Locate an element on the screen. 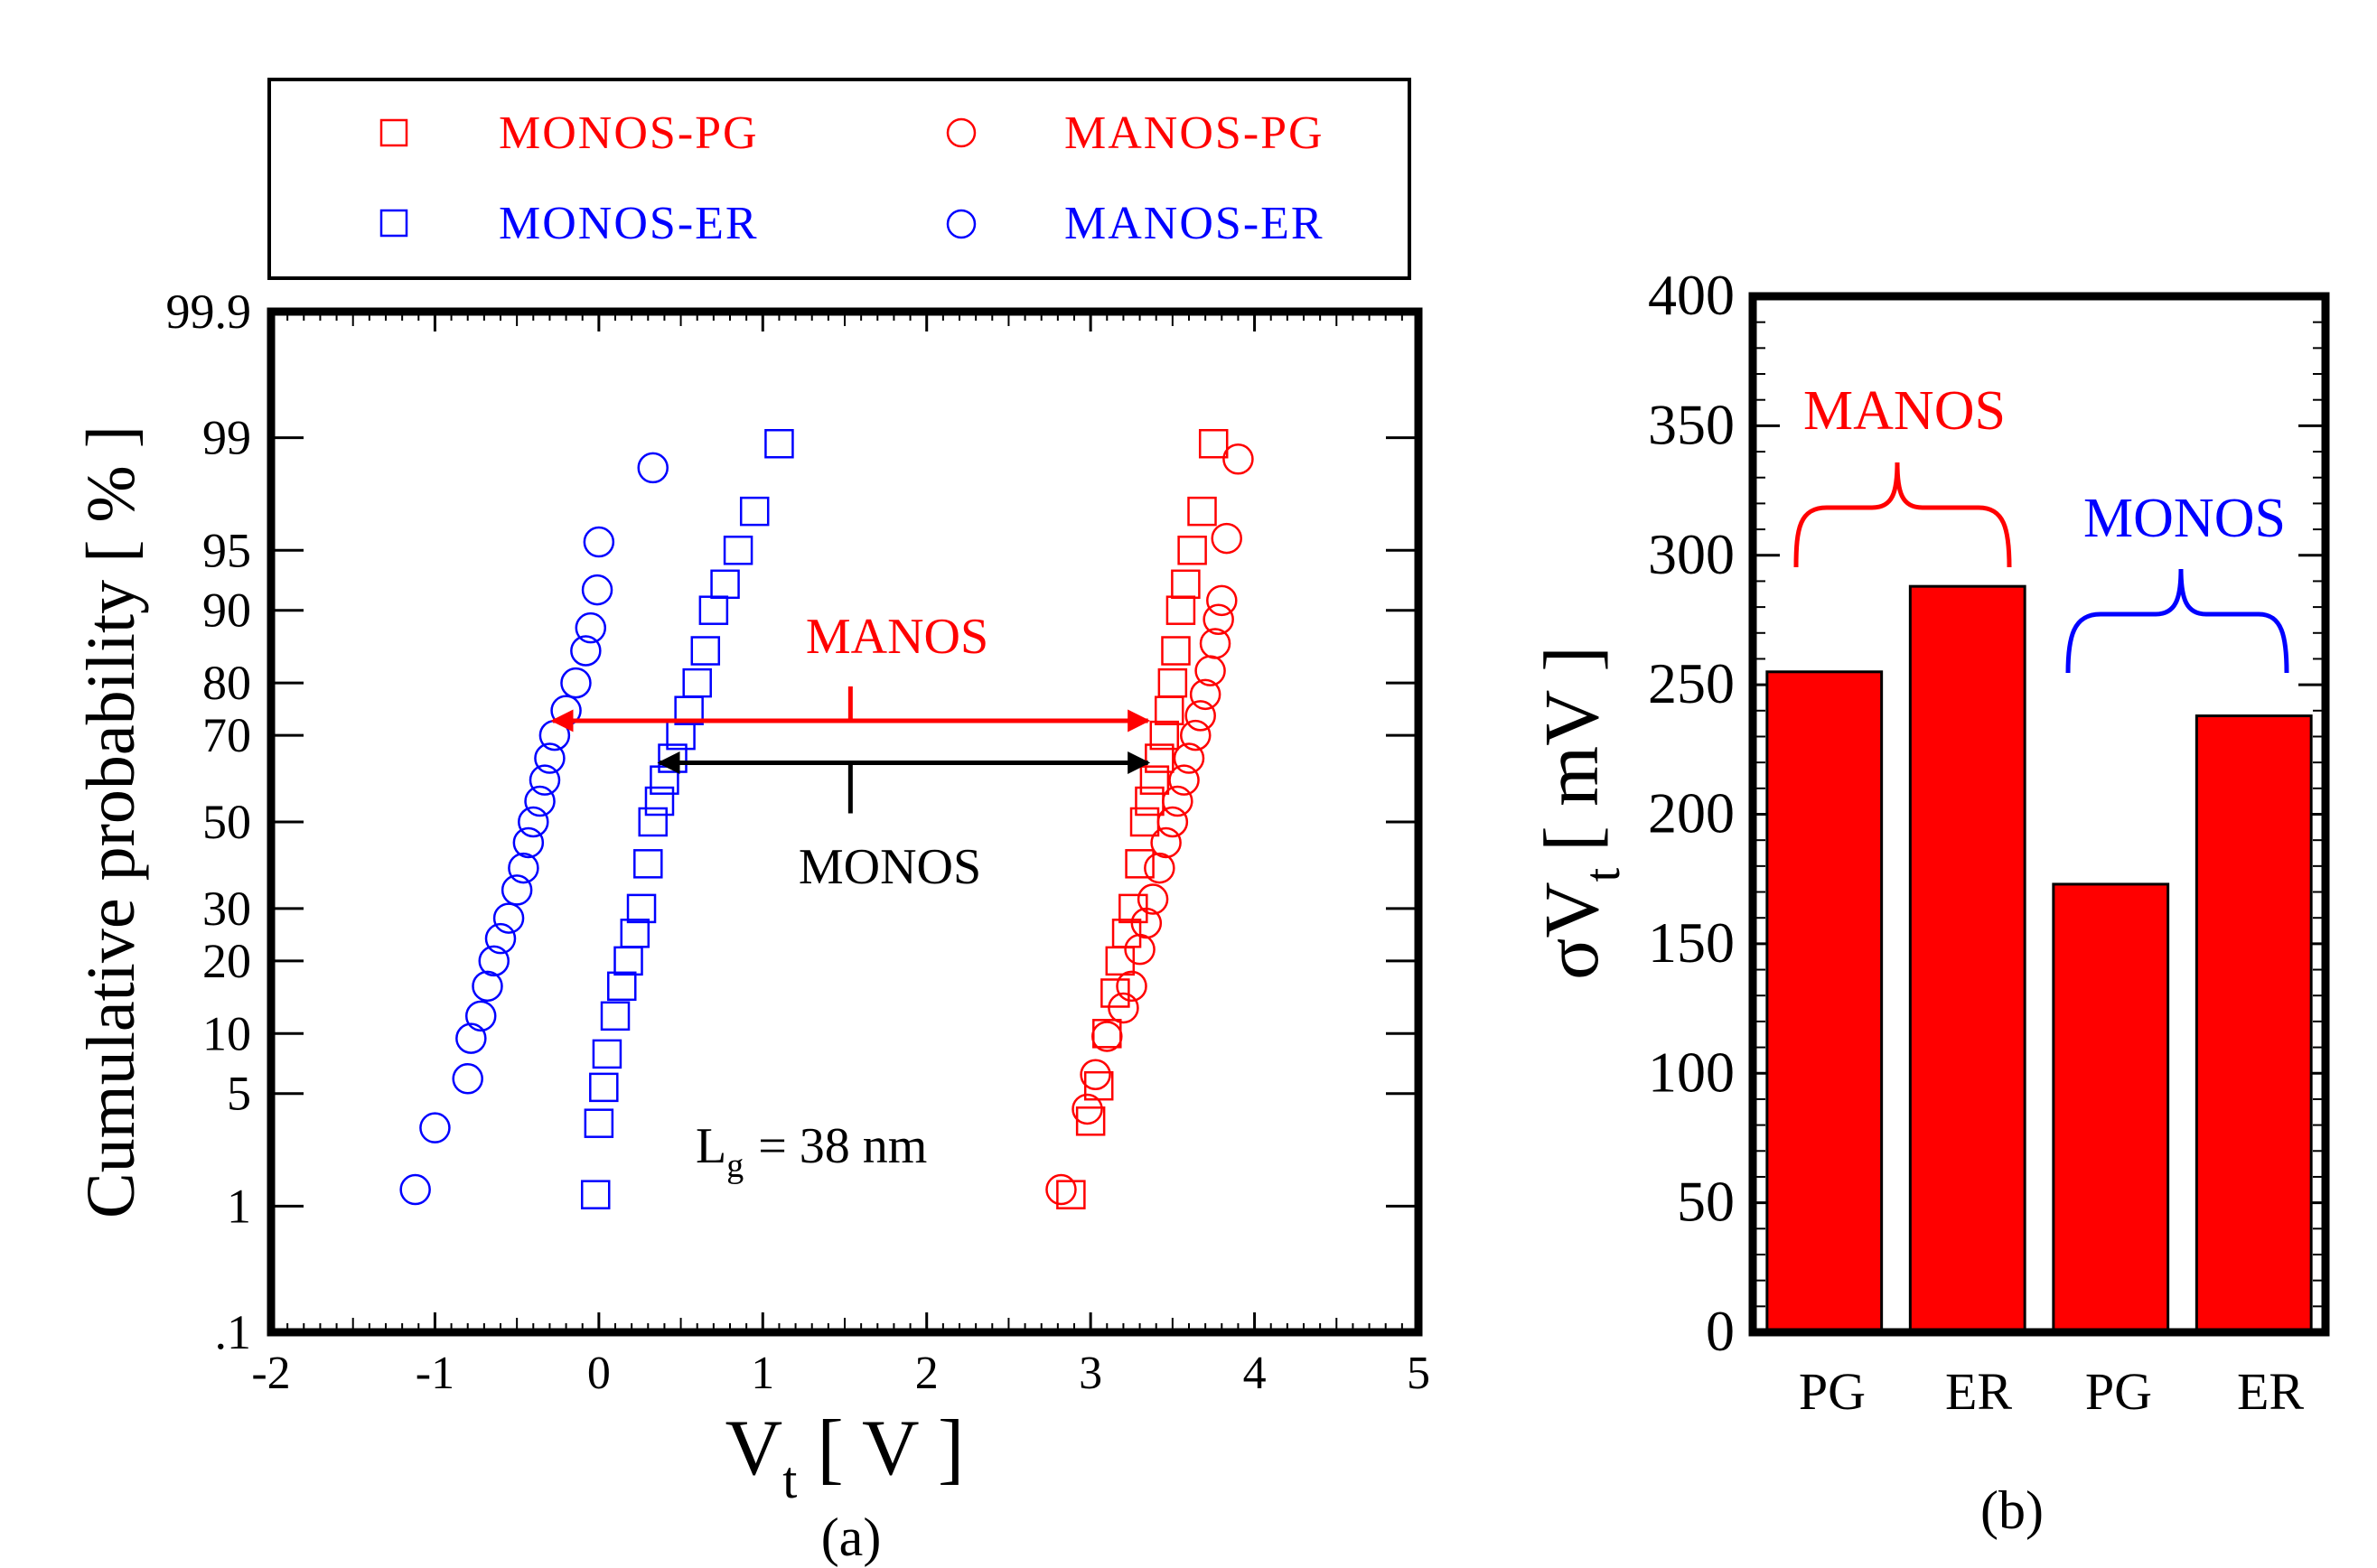 Image resolution: width=2377 pixels, height=1568 pixels. y-axis-title-b-main: σV is located at coordinates (1571, 931).